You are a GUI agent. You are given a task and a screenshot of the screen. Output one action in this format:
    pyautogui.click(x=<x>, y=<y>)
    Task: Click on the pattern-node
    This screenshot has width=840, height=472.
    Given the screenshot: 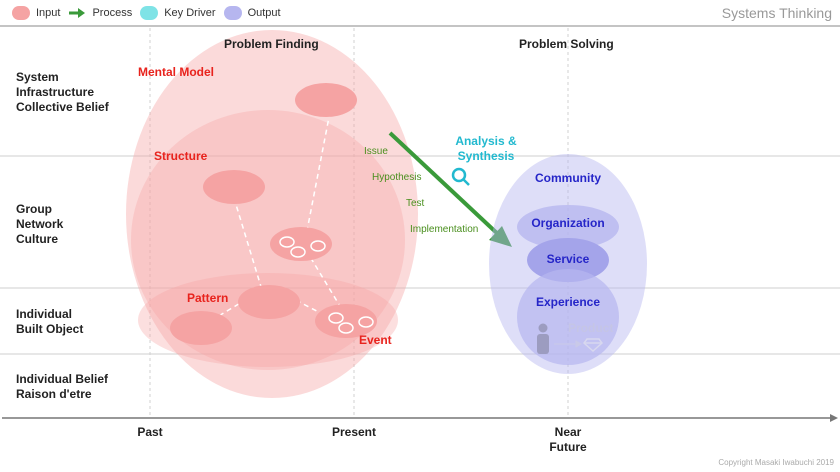 What is the action you would take?
    pyautogui.click(x=269, y=302)
    